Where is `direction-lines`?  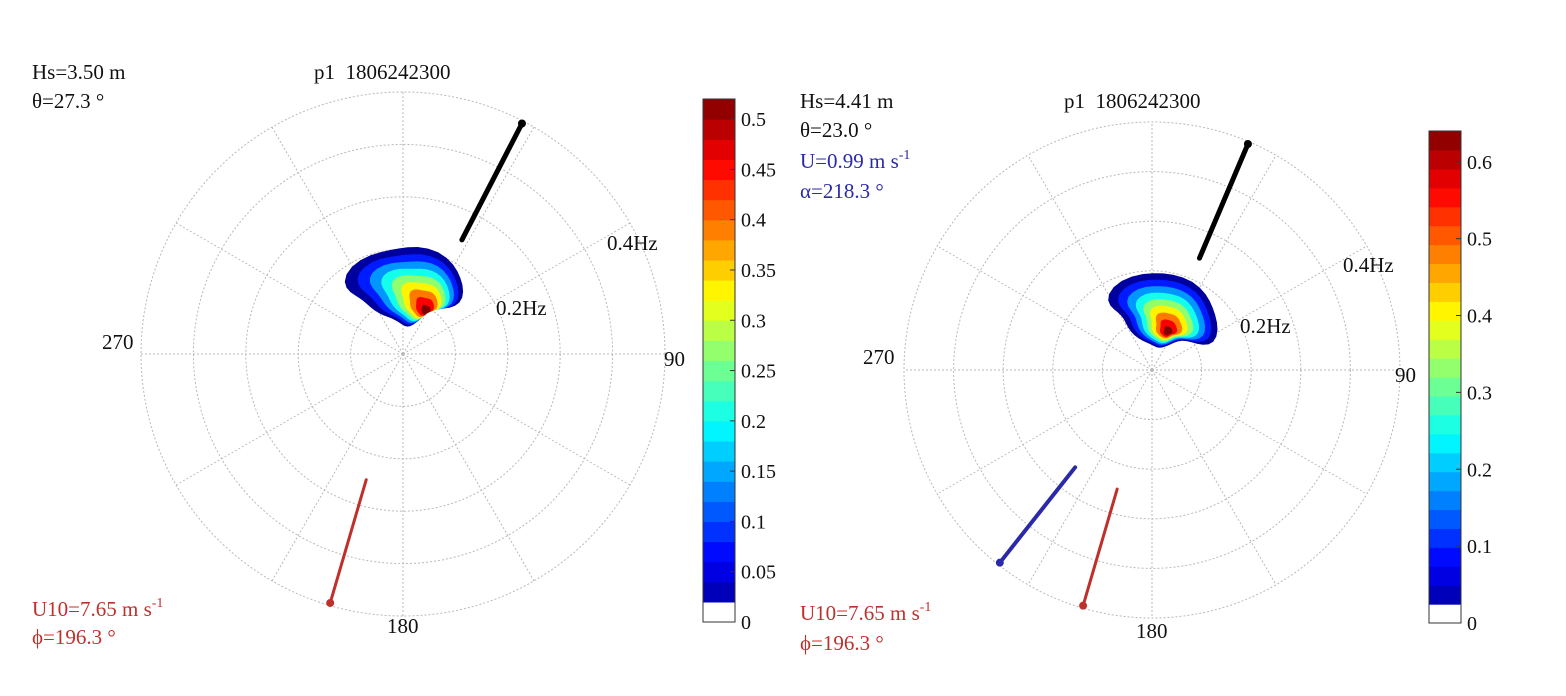 direction-lines is located at coordinates (1123, 374).